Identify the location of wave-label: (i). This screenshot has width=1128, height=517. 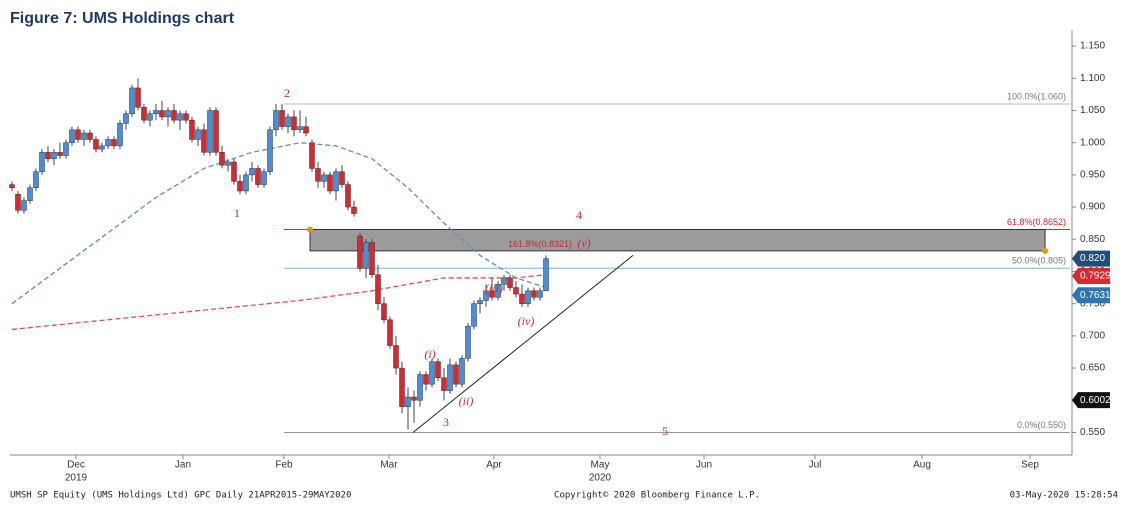
(429, 354).